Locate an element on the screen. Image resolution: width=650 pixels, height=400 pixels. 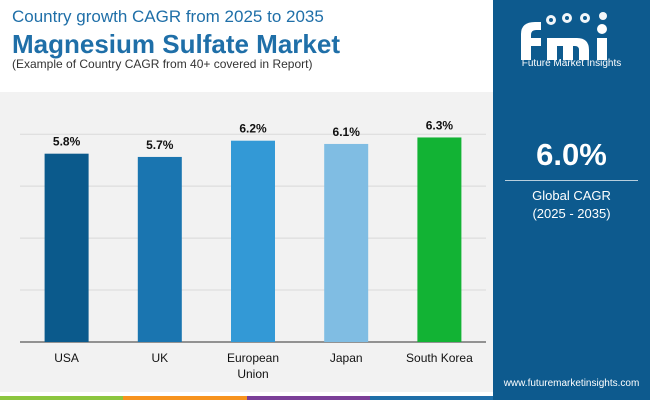
cagr-divider is located at coordinates (571, 180).